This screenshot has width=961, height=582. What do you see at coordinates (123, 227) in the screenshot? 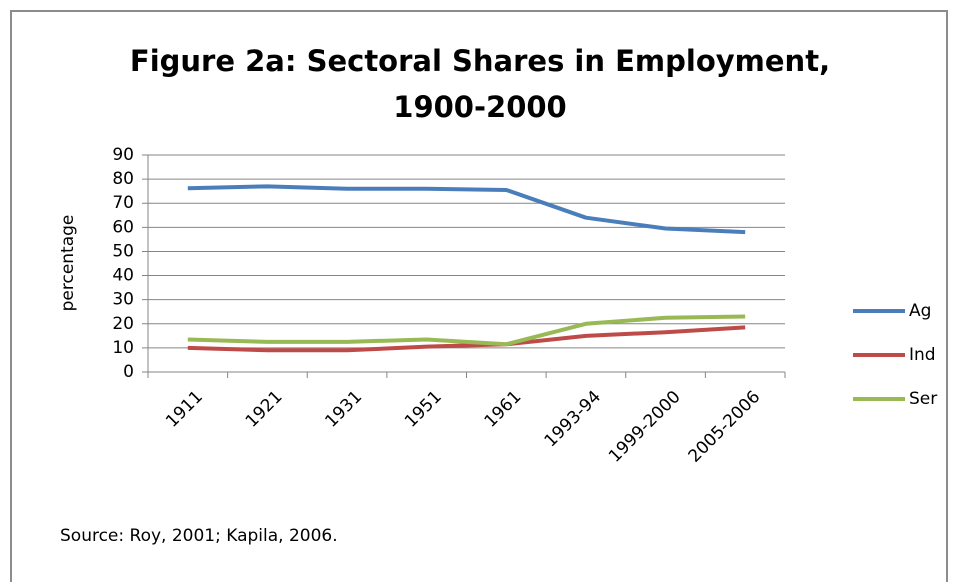
I see `y-tick-label: 60` at bounding box center [123, 227].